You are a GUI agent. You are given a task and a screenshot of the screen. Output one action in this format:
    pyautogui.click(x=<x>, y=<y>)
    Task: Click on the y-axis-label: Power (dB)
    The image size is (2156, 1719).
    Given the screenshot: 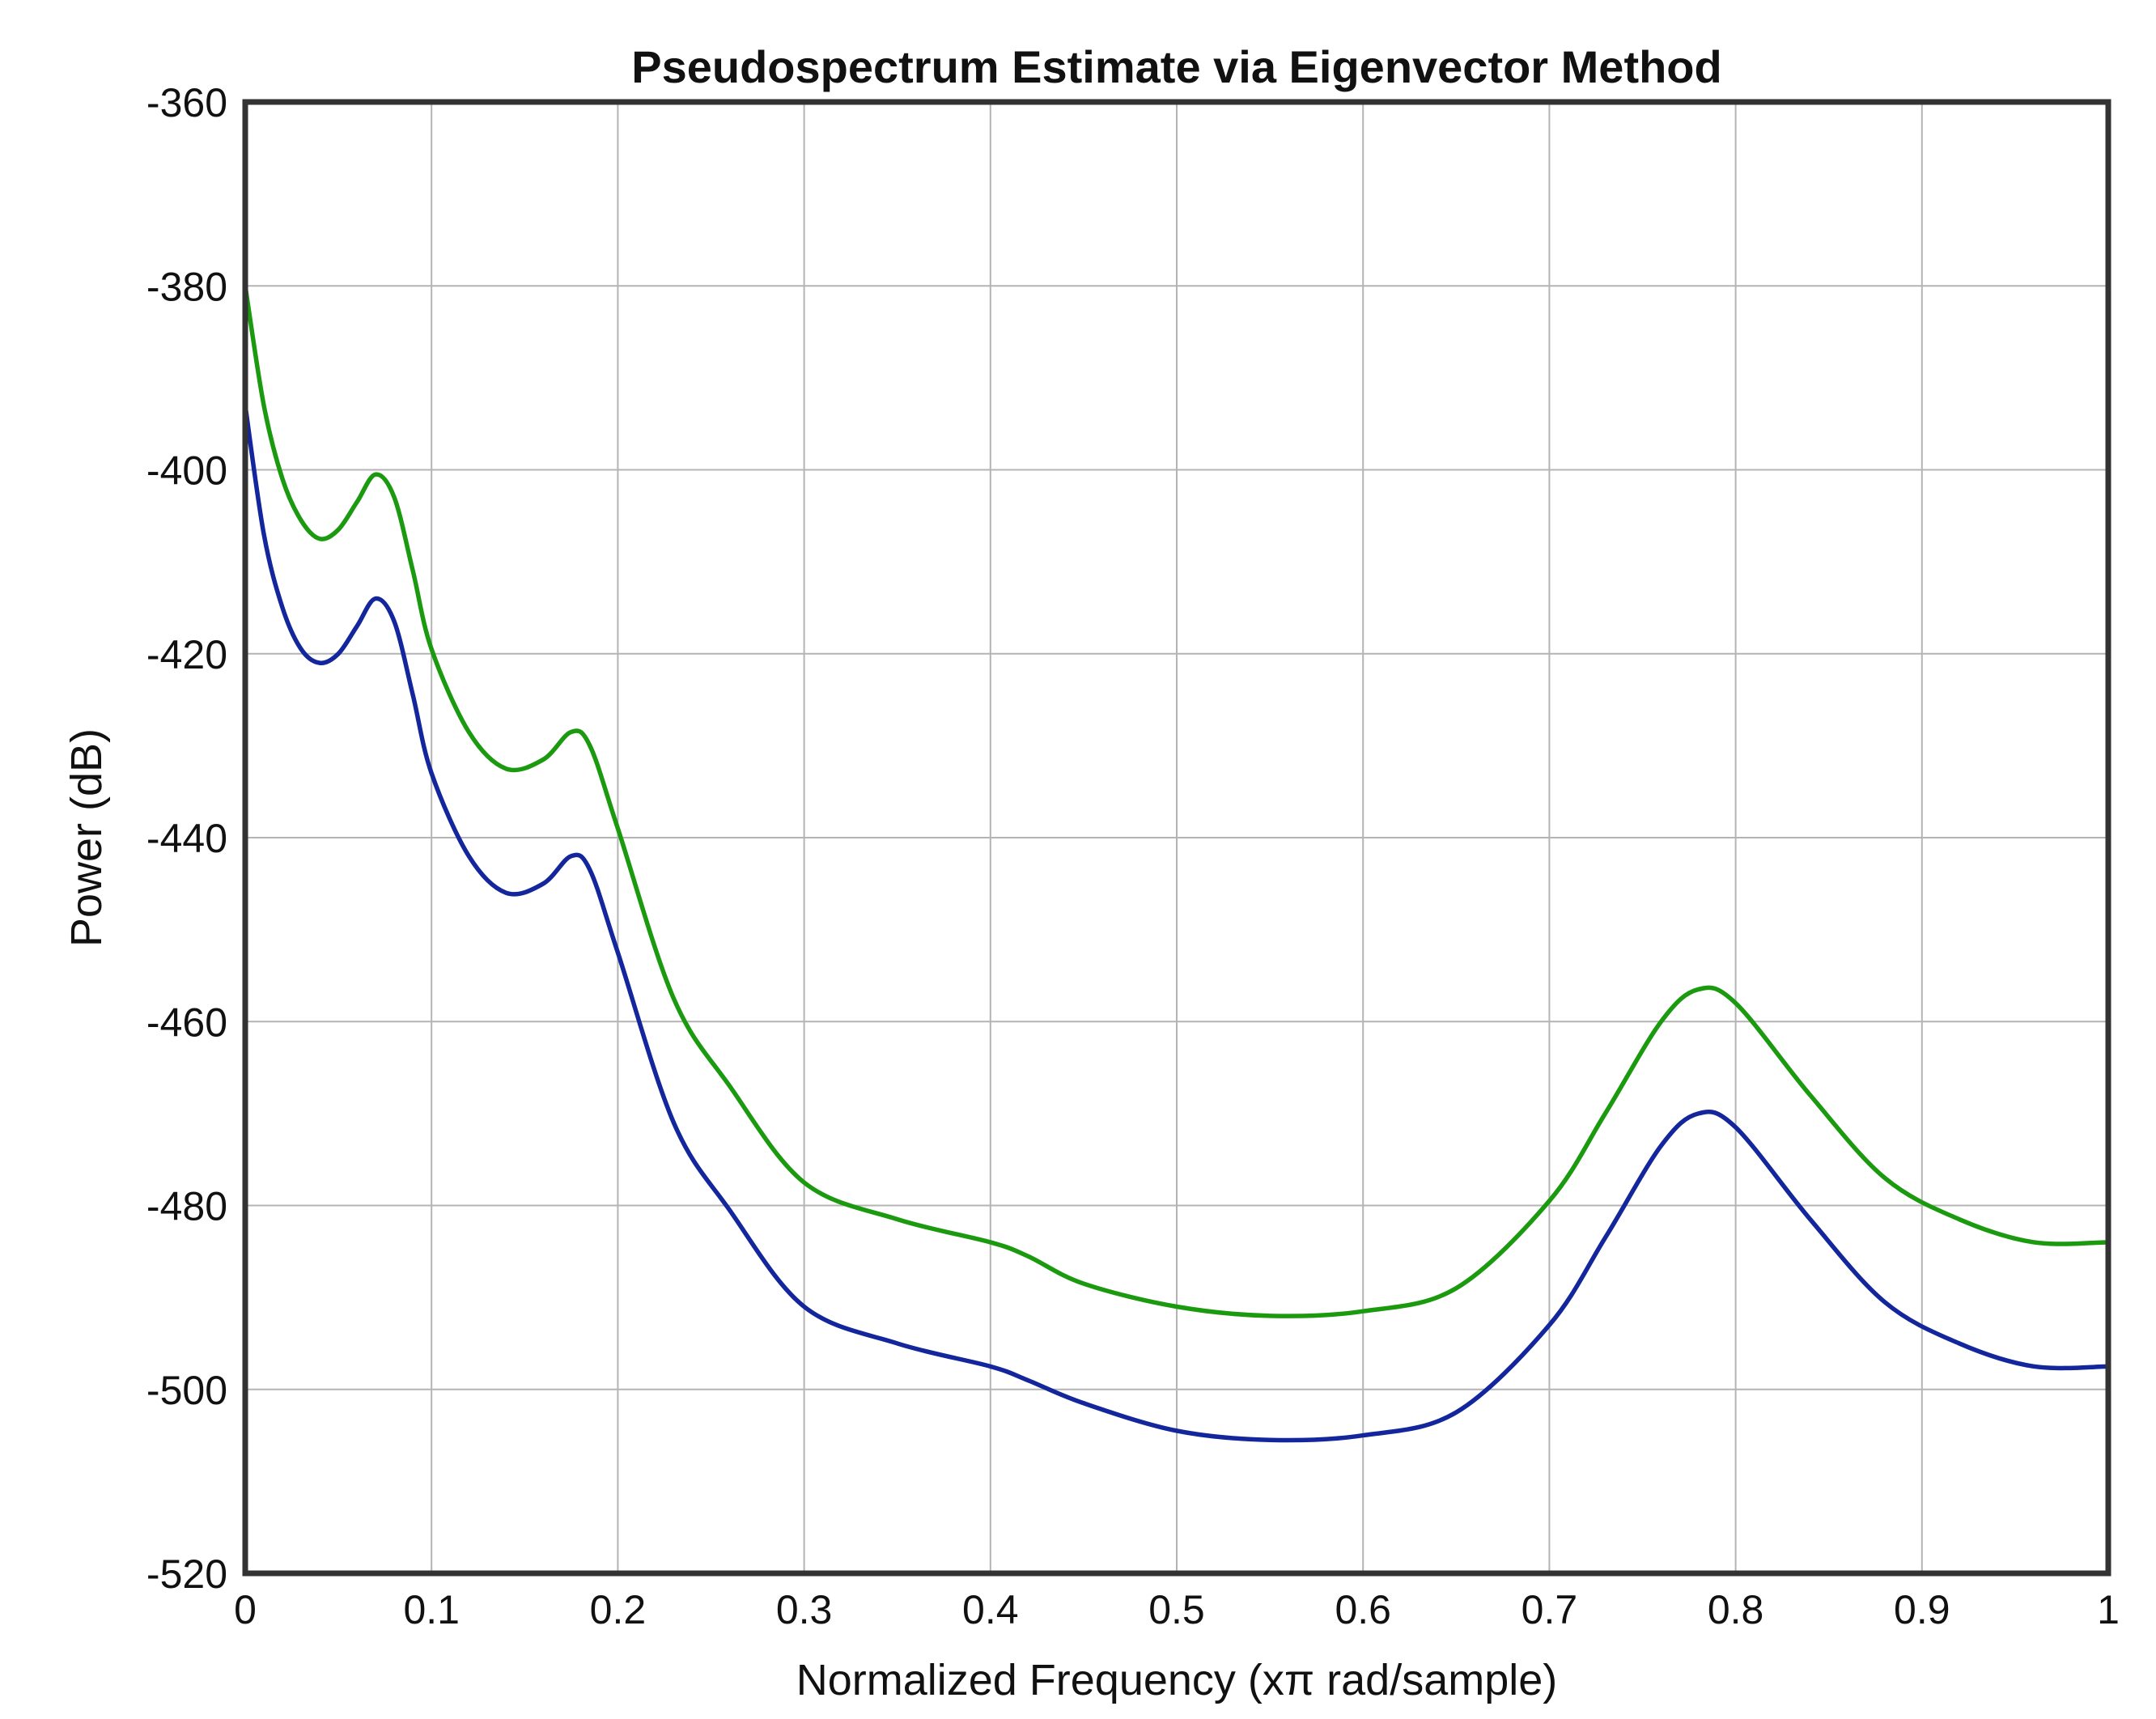 What is the action you would take?
    pyautogui.click(x=86, y=837)
    